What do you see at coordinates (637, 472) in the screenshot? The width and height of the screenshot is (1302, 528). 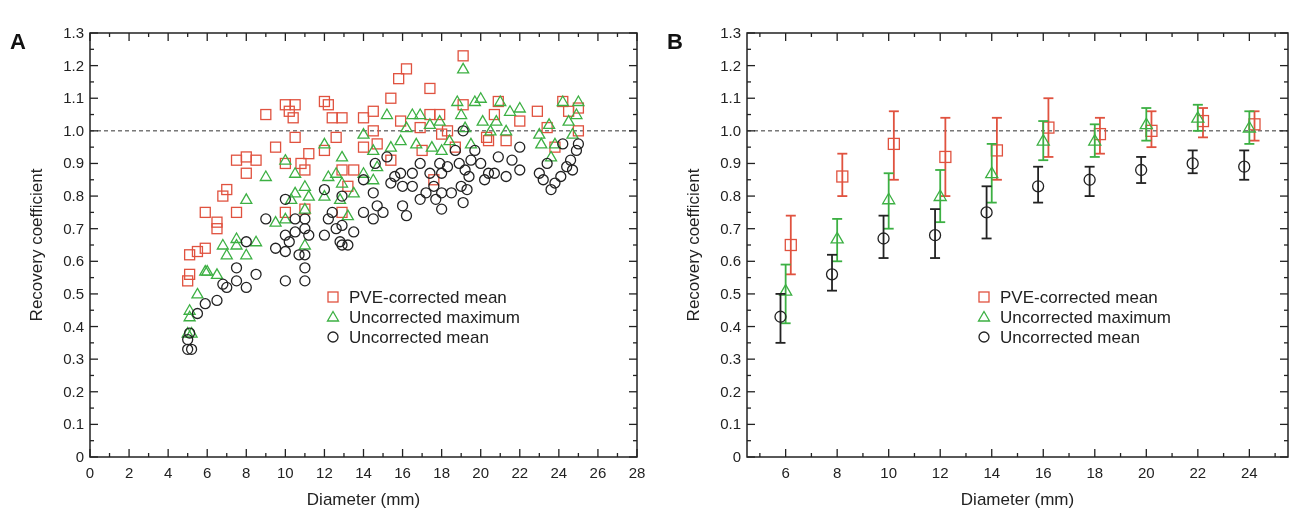 I see `x-tick-label: 28` at bounding box center [637, 472].